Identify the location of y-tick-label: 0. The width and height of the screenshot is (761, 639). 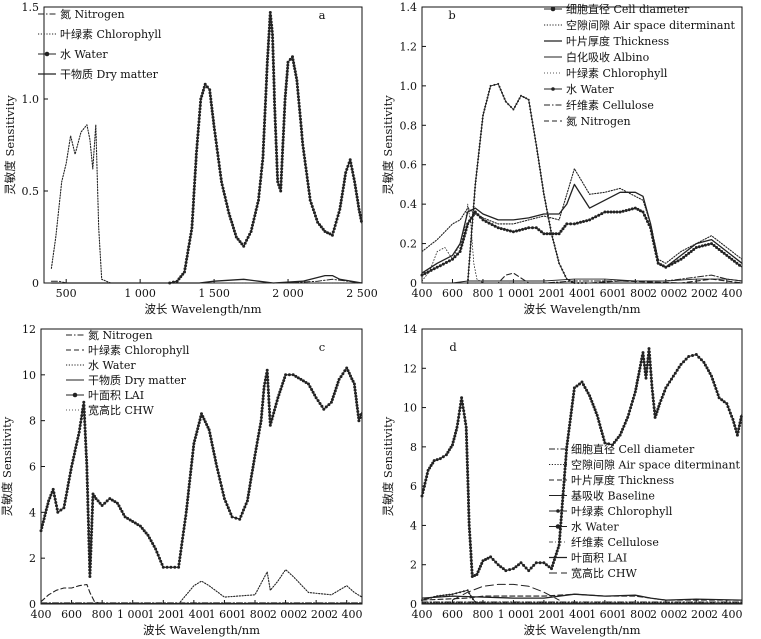
(413, 604).